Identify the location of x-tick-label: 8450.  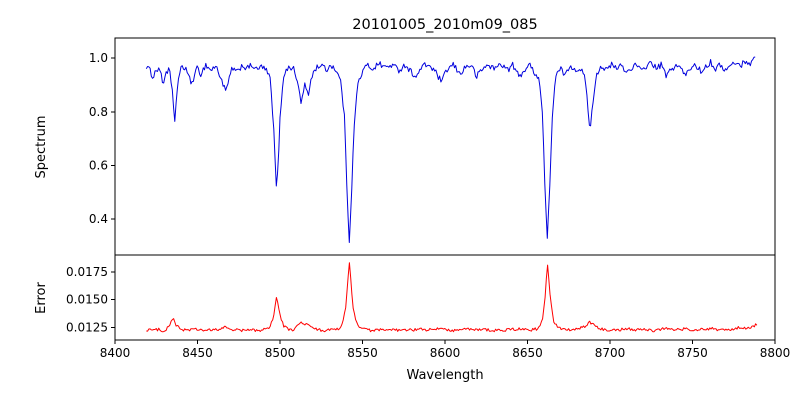
(197, 353).